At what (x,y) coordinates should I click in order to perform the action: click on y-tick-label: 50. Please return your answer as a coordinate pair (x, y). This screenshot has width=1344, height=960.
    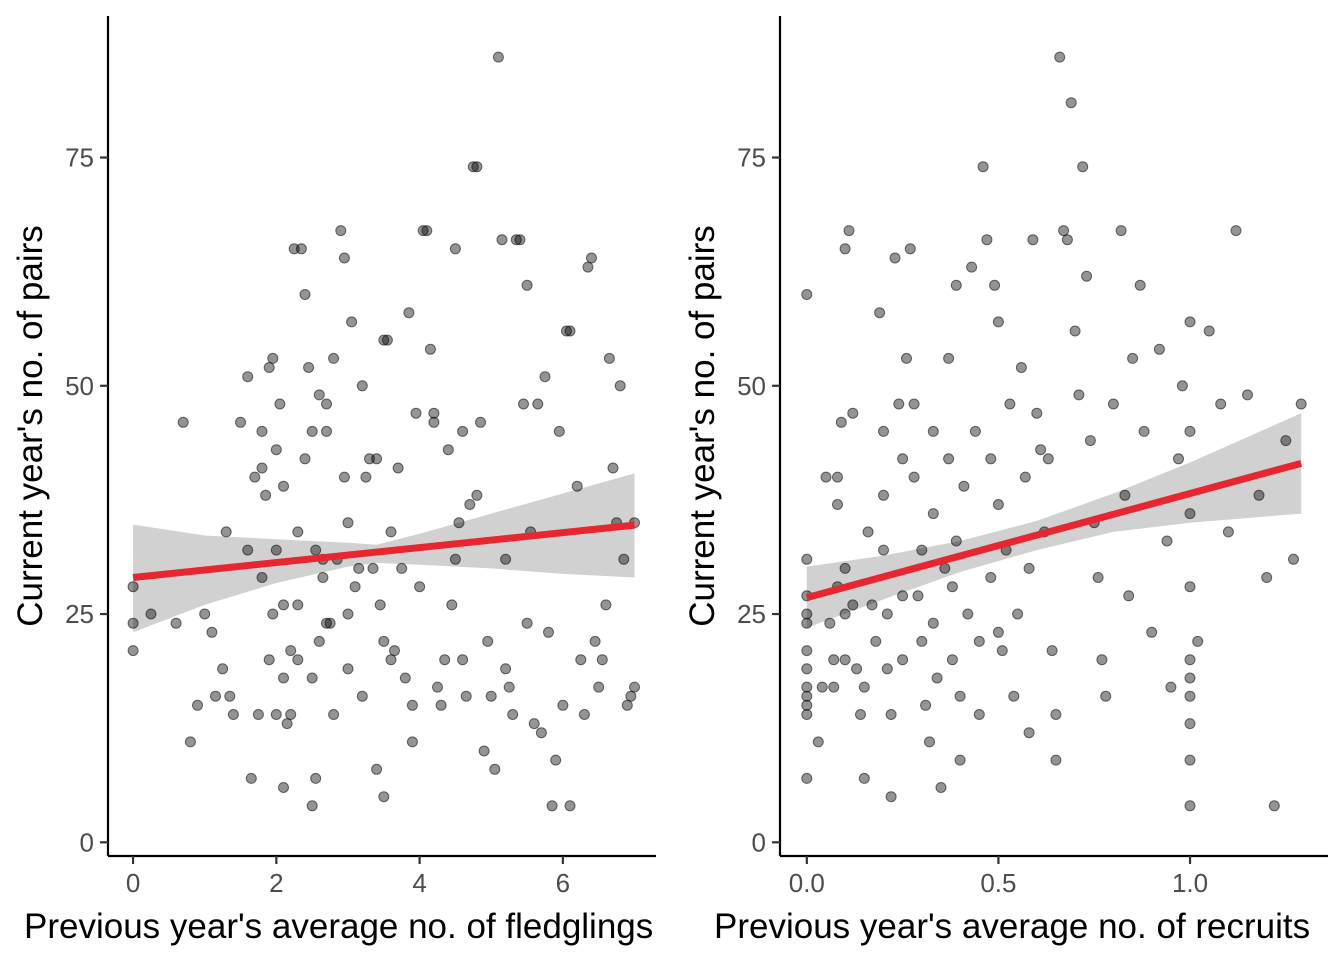
    Looking at the image, I should click on (79, 386).